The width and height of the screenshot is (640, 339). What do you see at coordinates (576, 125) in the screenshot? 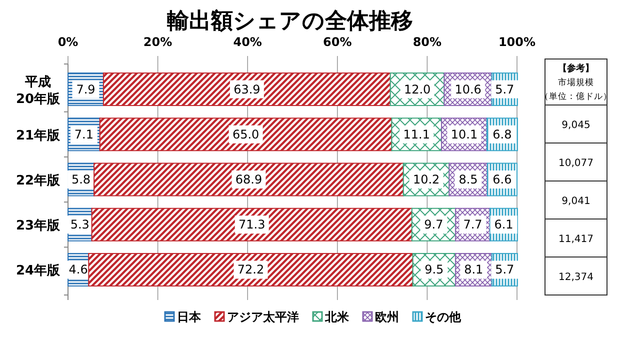
I see `text: 9,045` at bounding box center [576, 125].